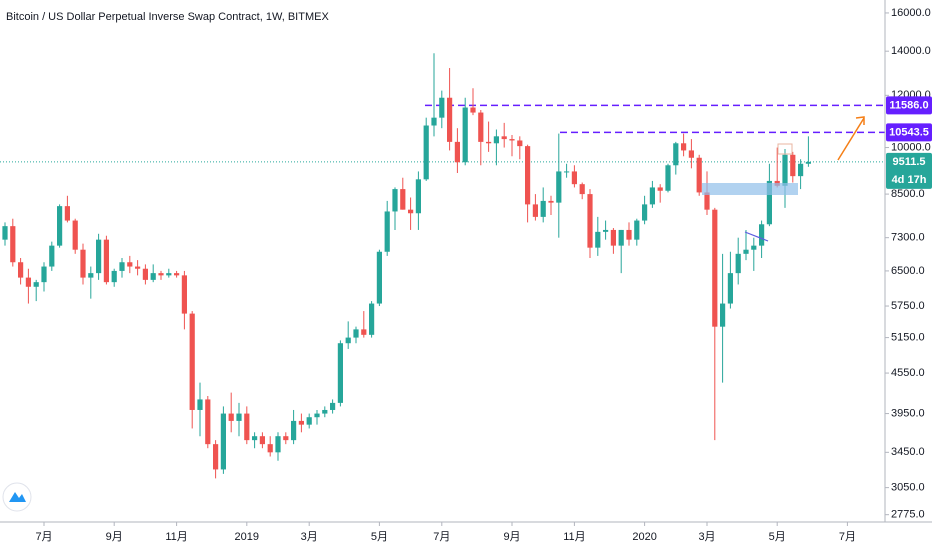  What do you see at coordinates (777, 537) in the screenshot?
I see `x-tick-label: 5月` at bounding box center [777, 537].